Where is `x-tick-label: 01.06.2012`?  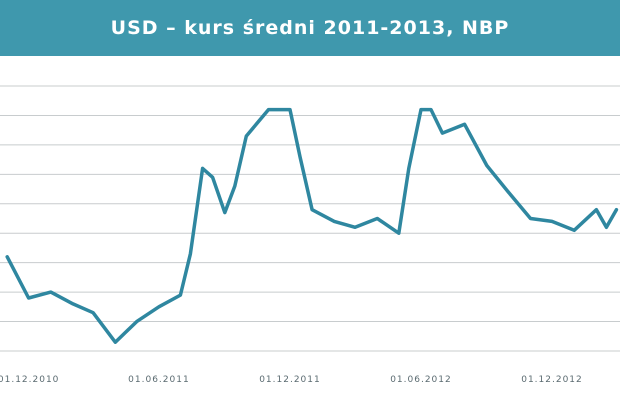 x-tick-label: 01.06.2012 is located at coordinates (421, 380).